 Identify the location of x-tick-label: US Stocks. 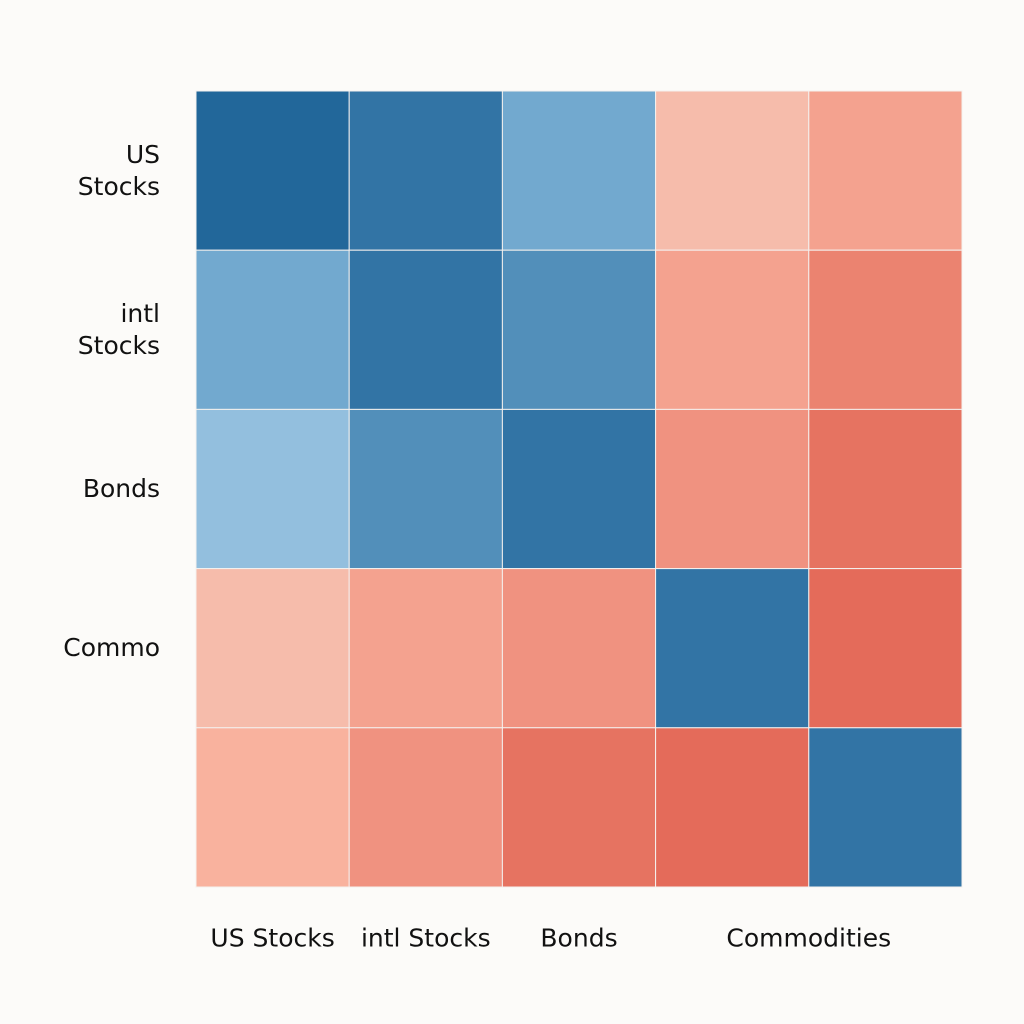
(272, 938).